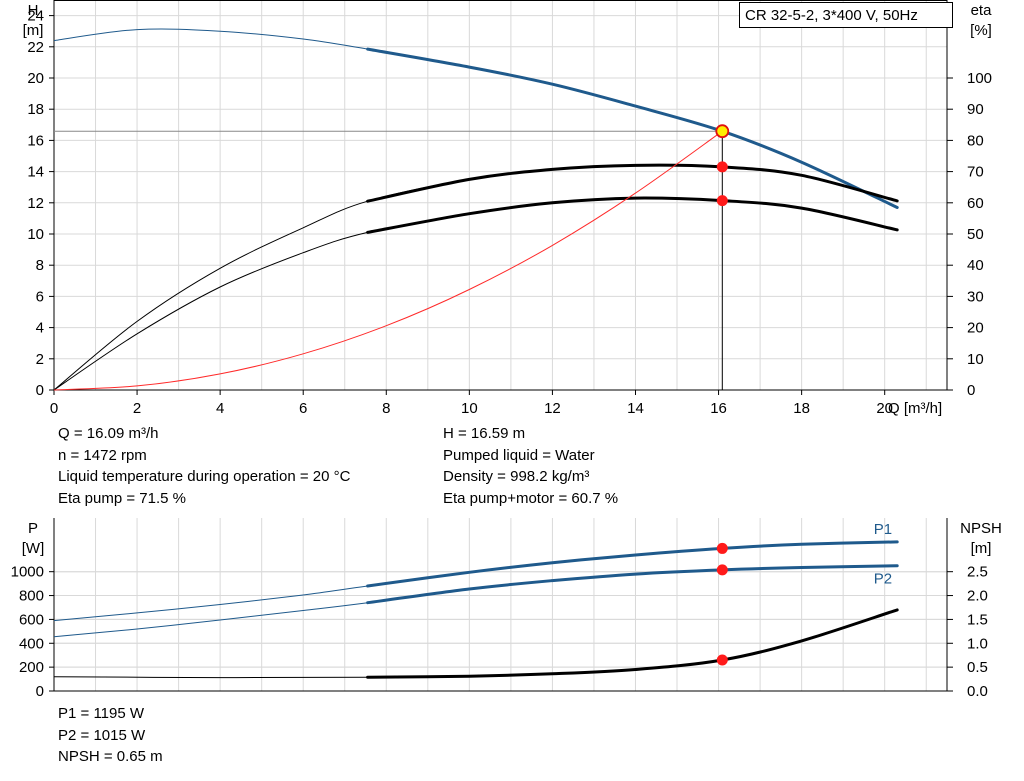 The image size is (1024, 781). What do you see at coordinates (975, 328) in the screenshot?
I see `y-right-tick-label: 20` at bounding box center [975, 328].